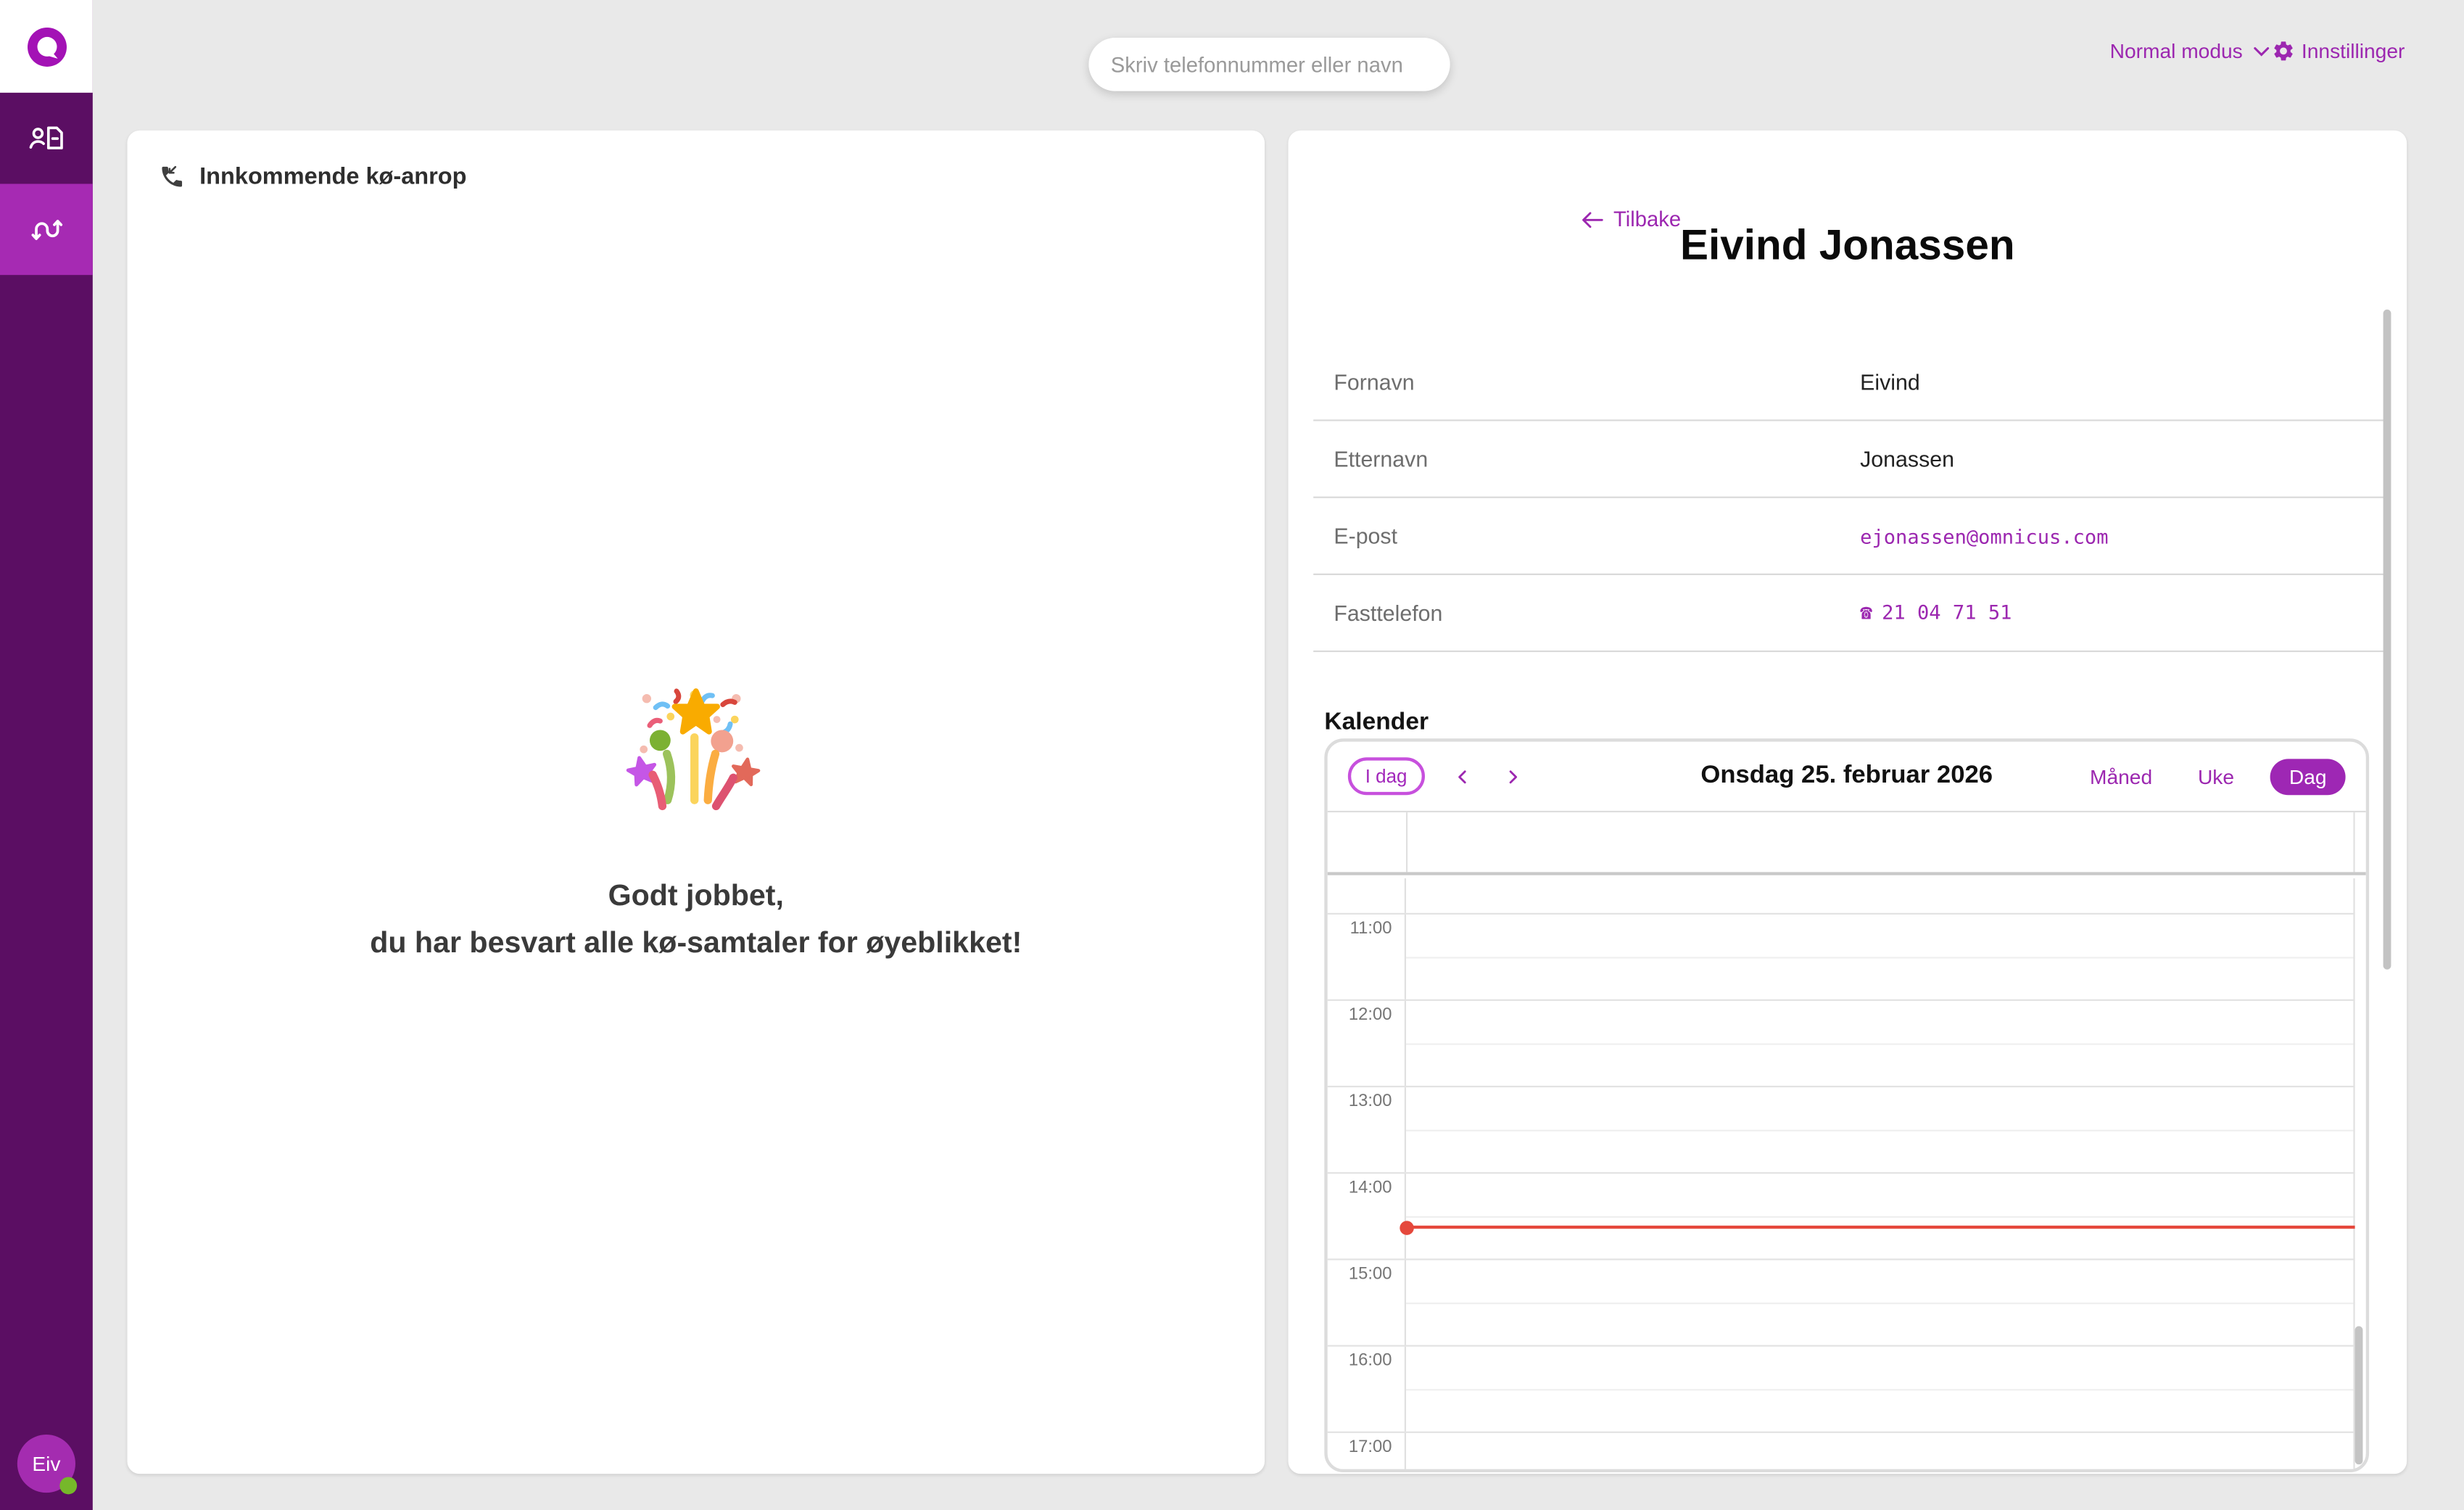  What do you see at coordinates (1849, 382) in the screenshot?
I see `field-row-fornavn: Fornavn Eivind` at bounding box center [1849, 382].